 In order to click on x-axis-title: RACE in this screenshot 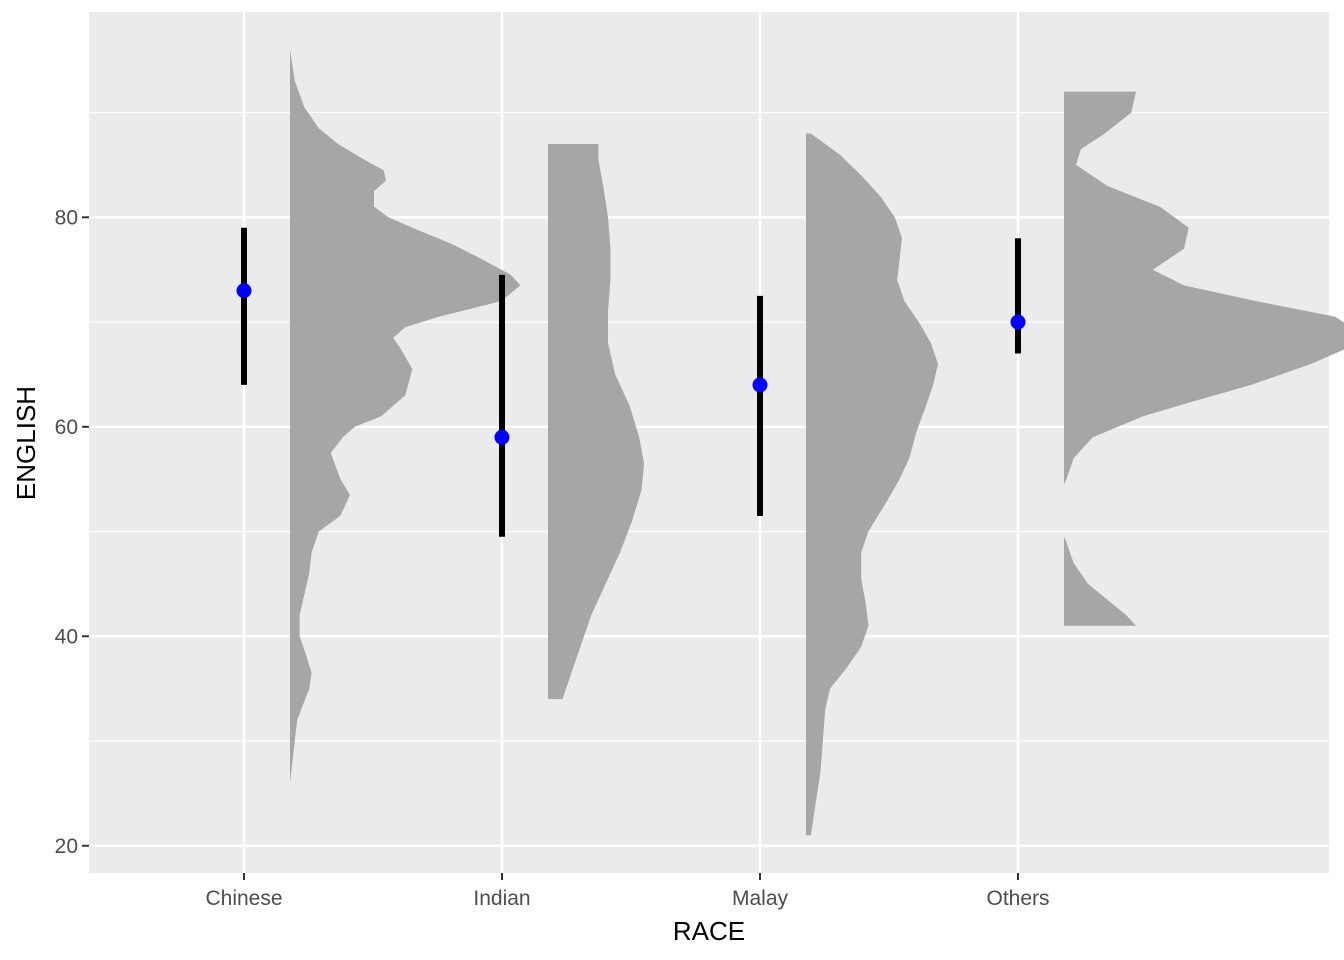, I will do `click(709, 931)`.